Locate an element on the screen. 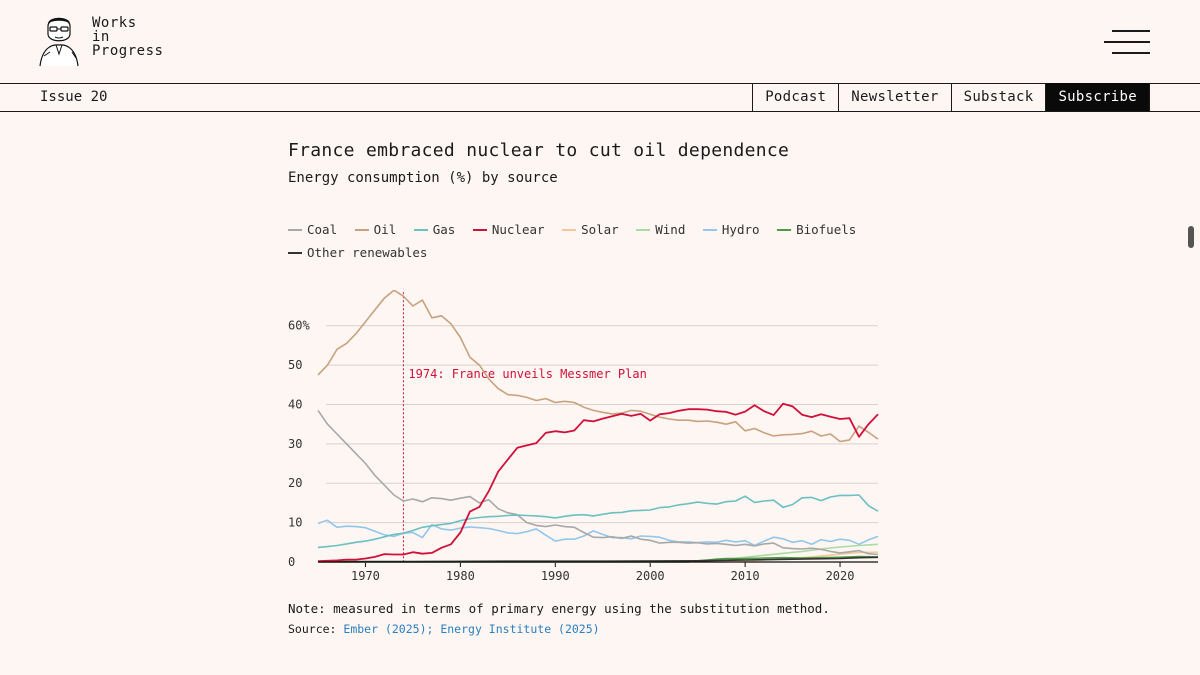  brand-line-3: Progress is located at coordinates (128, 51).